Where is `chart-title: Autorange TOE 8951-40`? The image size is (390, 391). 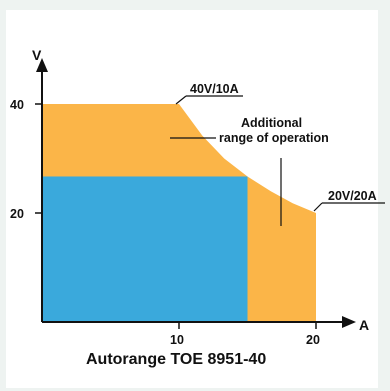
chart-title: Autorange TOE 8951-40 is located at coordinates (176, 359).